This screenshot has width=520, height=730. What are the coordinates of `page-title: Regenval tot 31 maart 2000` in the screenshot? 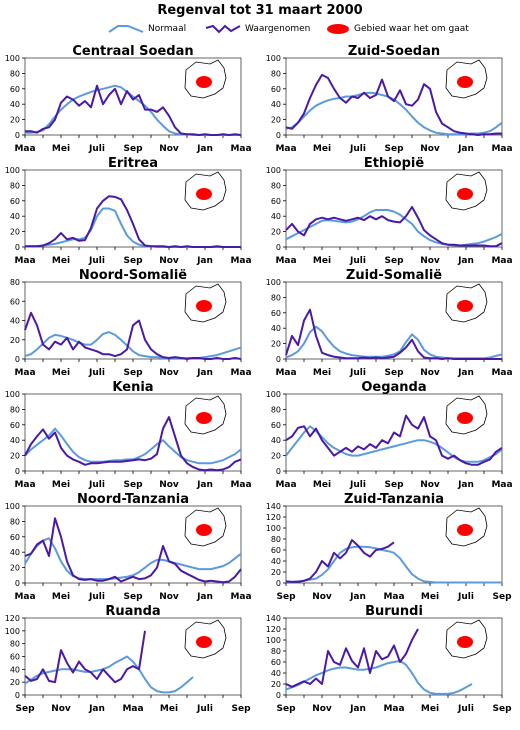 It's located at (260, 10).